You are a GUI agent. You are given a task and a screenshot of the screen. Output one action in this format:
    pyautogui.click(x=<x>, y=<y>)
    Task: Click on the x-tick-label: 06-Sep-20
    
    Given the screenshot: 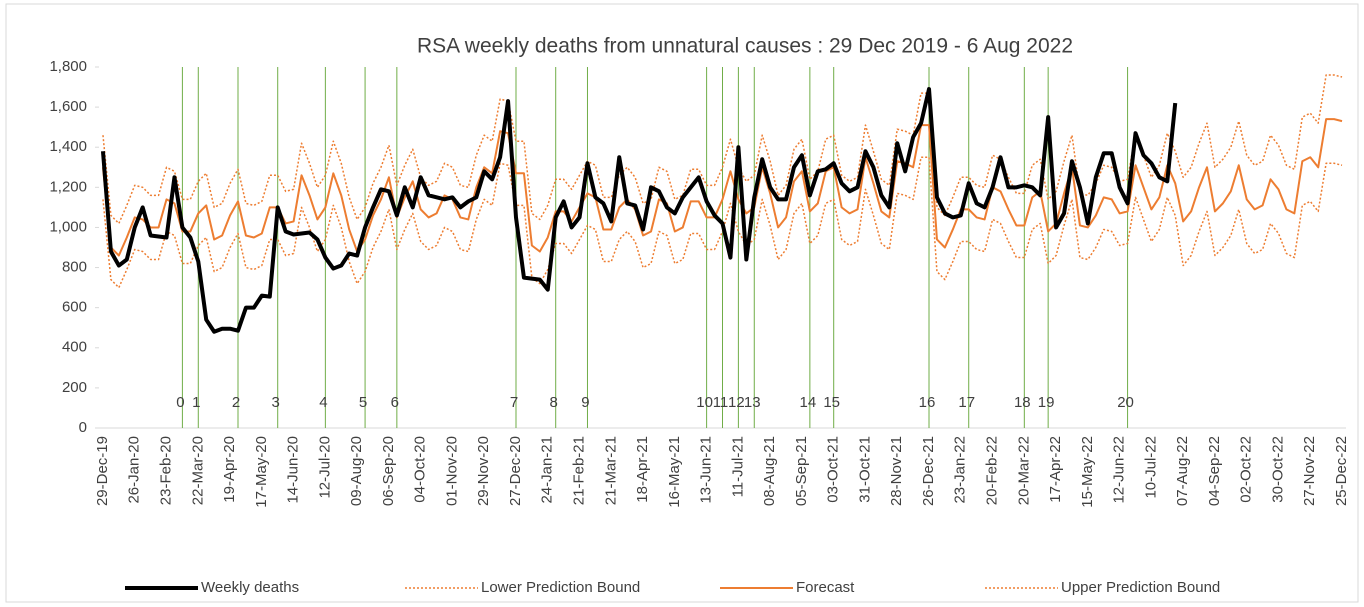 What is the action you would take?
    pyautogui.click(x=388, y=471)
    